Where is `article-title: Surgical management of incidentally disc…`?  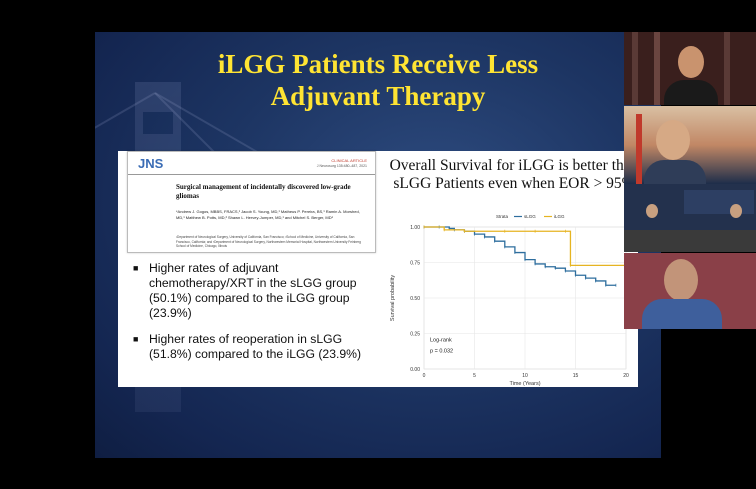 article-title: Surgical management of incidentally disc… is located at coordinates (263, 191).